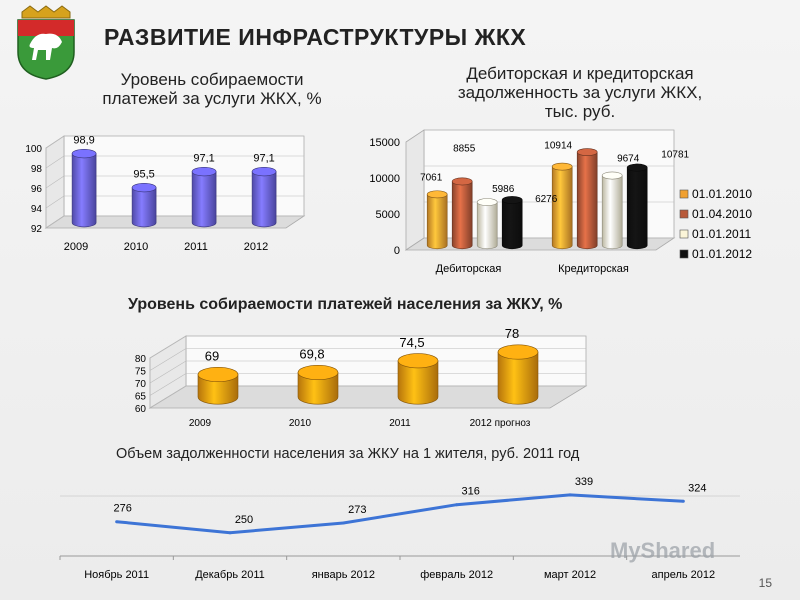  I want to click on chart2-xtick-label: Кредиторская, so click(593, 269).